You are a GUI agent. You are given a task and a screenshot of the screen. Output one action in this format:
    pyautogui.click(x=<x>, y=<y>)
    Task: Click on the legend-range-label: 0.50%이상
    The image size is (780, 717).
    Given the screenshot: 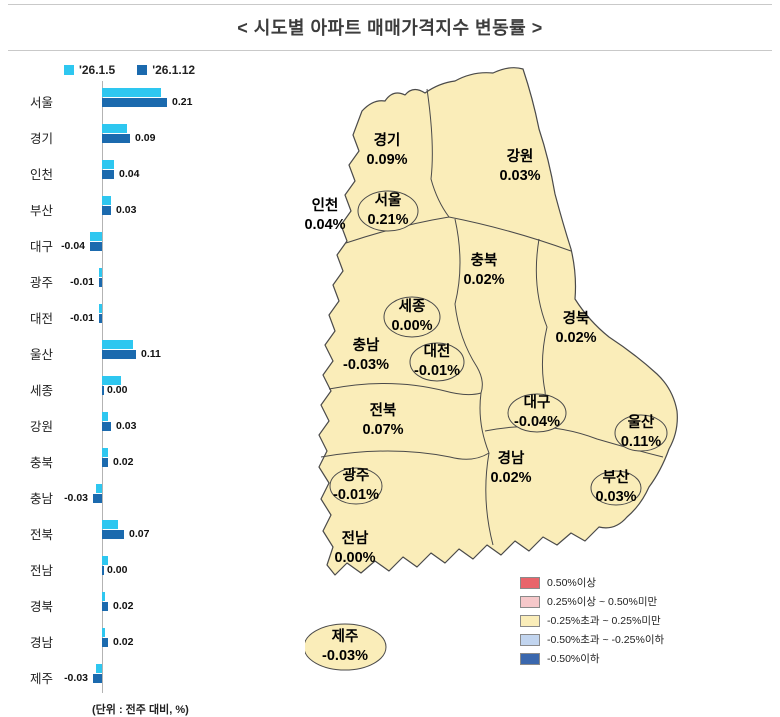 What is the action you would take?
    pyautogui.click(x=572, y=583)
    